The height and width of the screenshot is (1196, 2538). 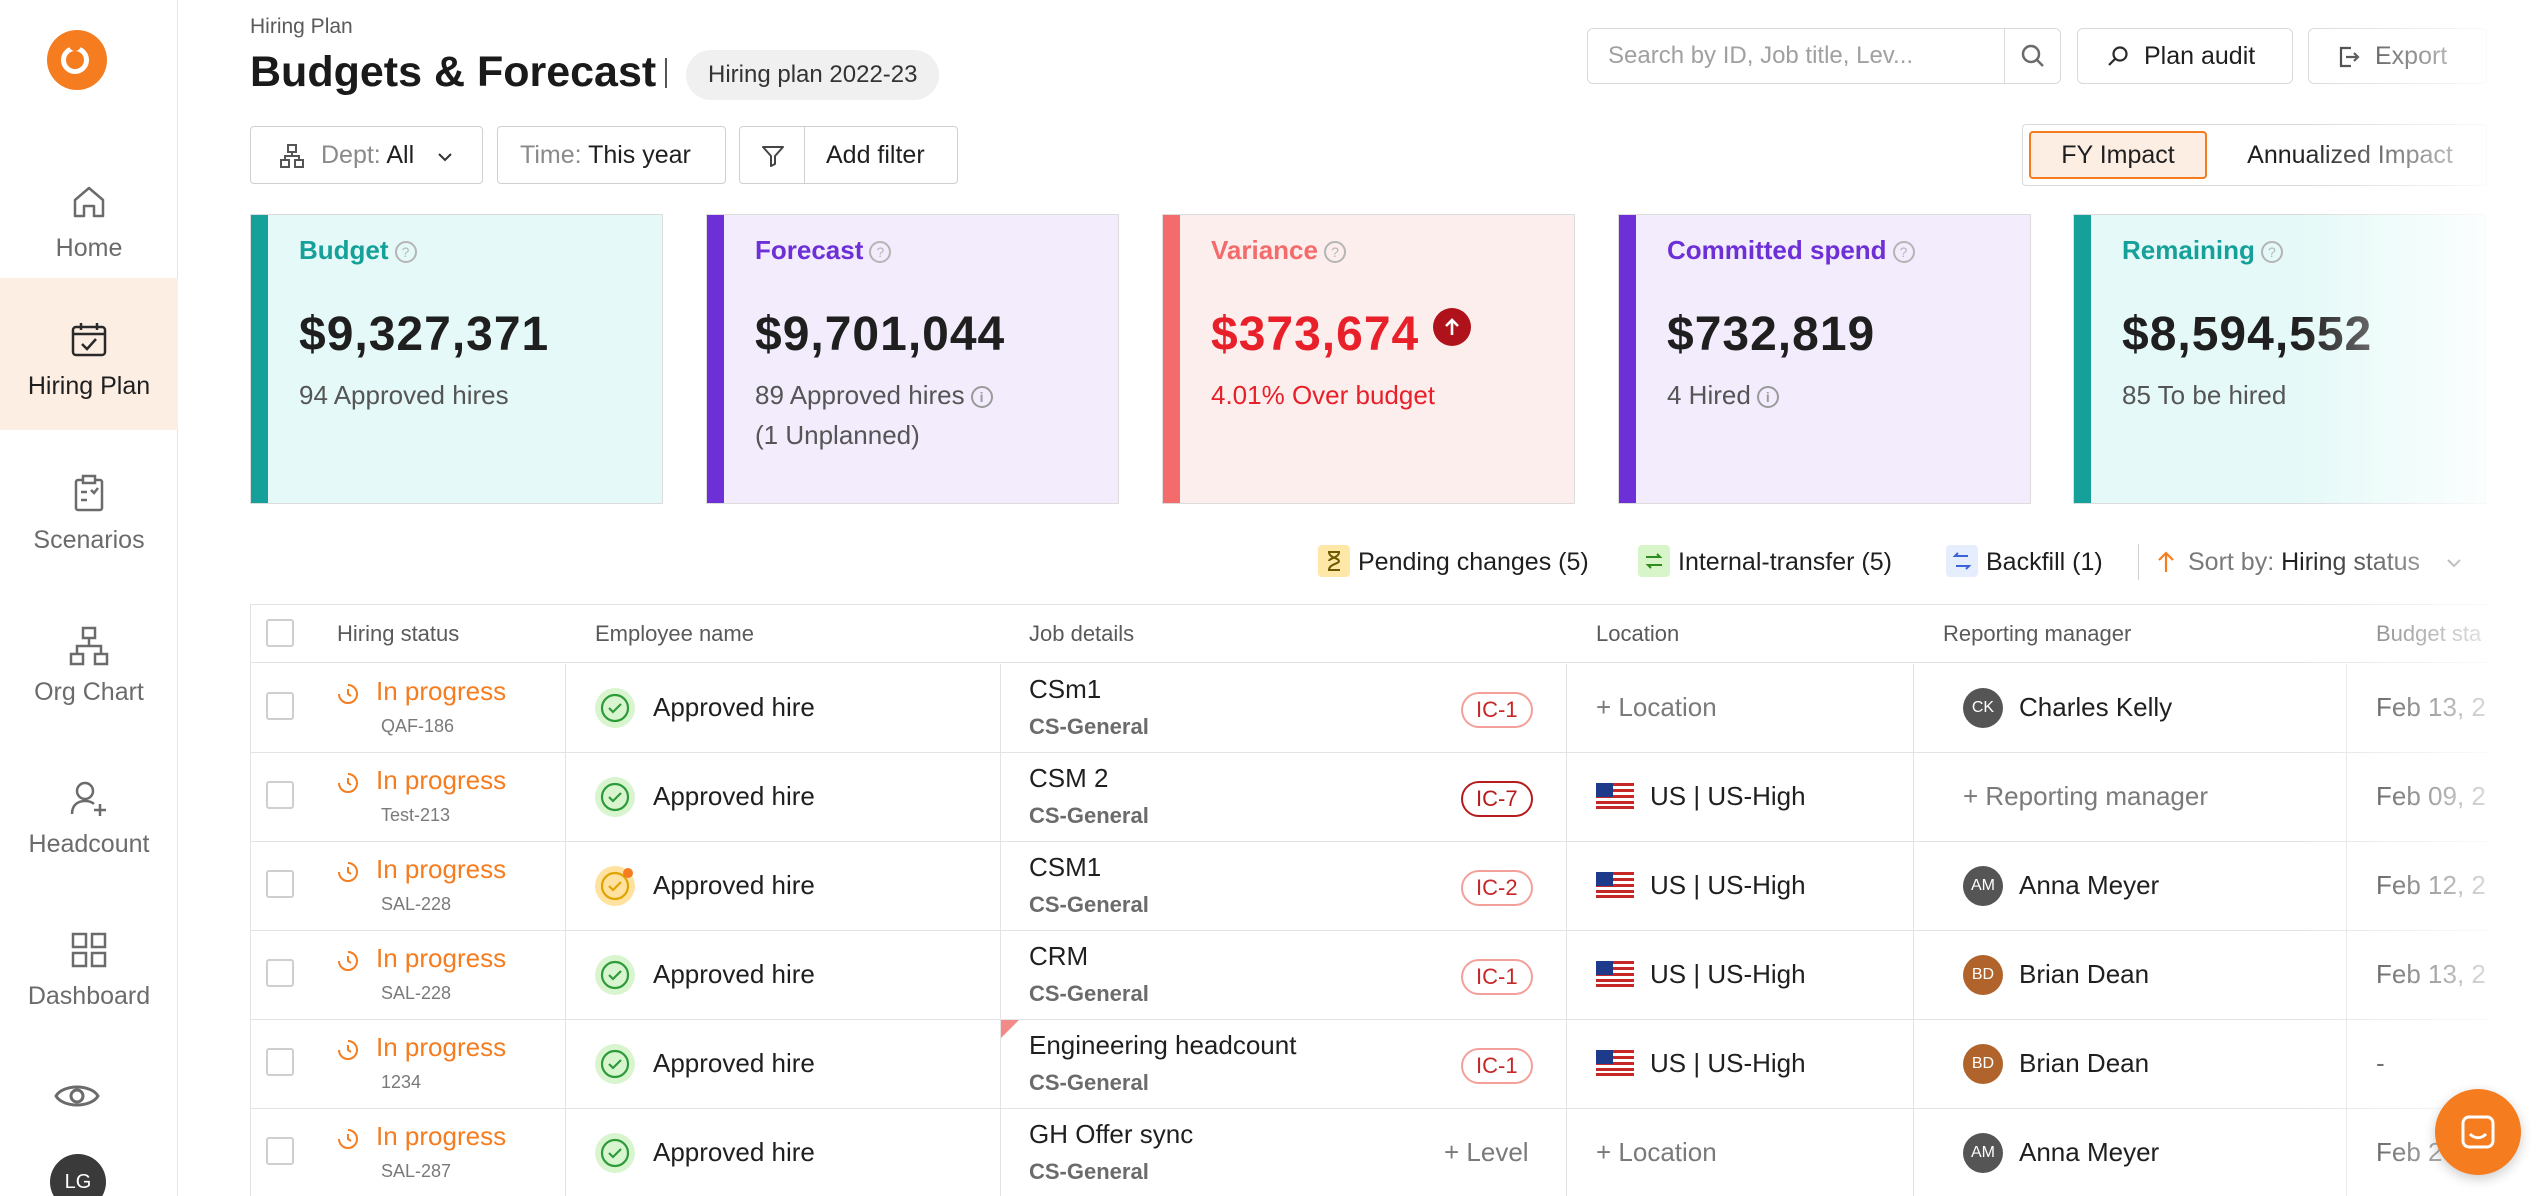 What do you see at coordinates (1163, 1045) in the screenshot?
I see `job-title: Engineering headcount` at bounding box center [1163, 1045].